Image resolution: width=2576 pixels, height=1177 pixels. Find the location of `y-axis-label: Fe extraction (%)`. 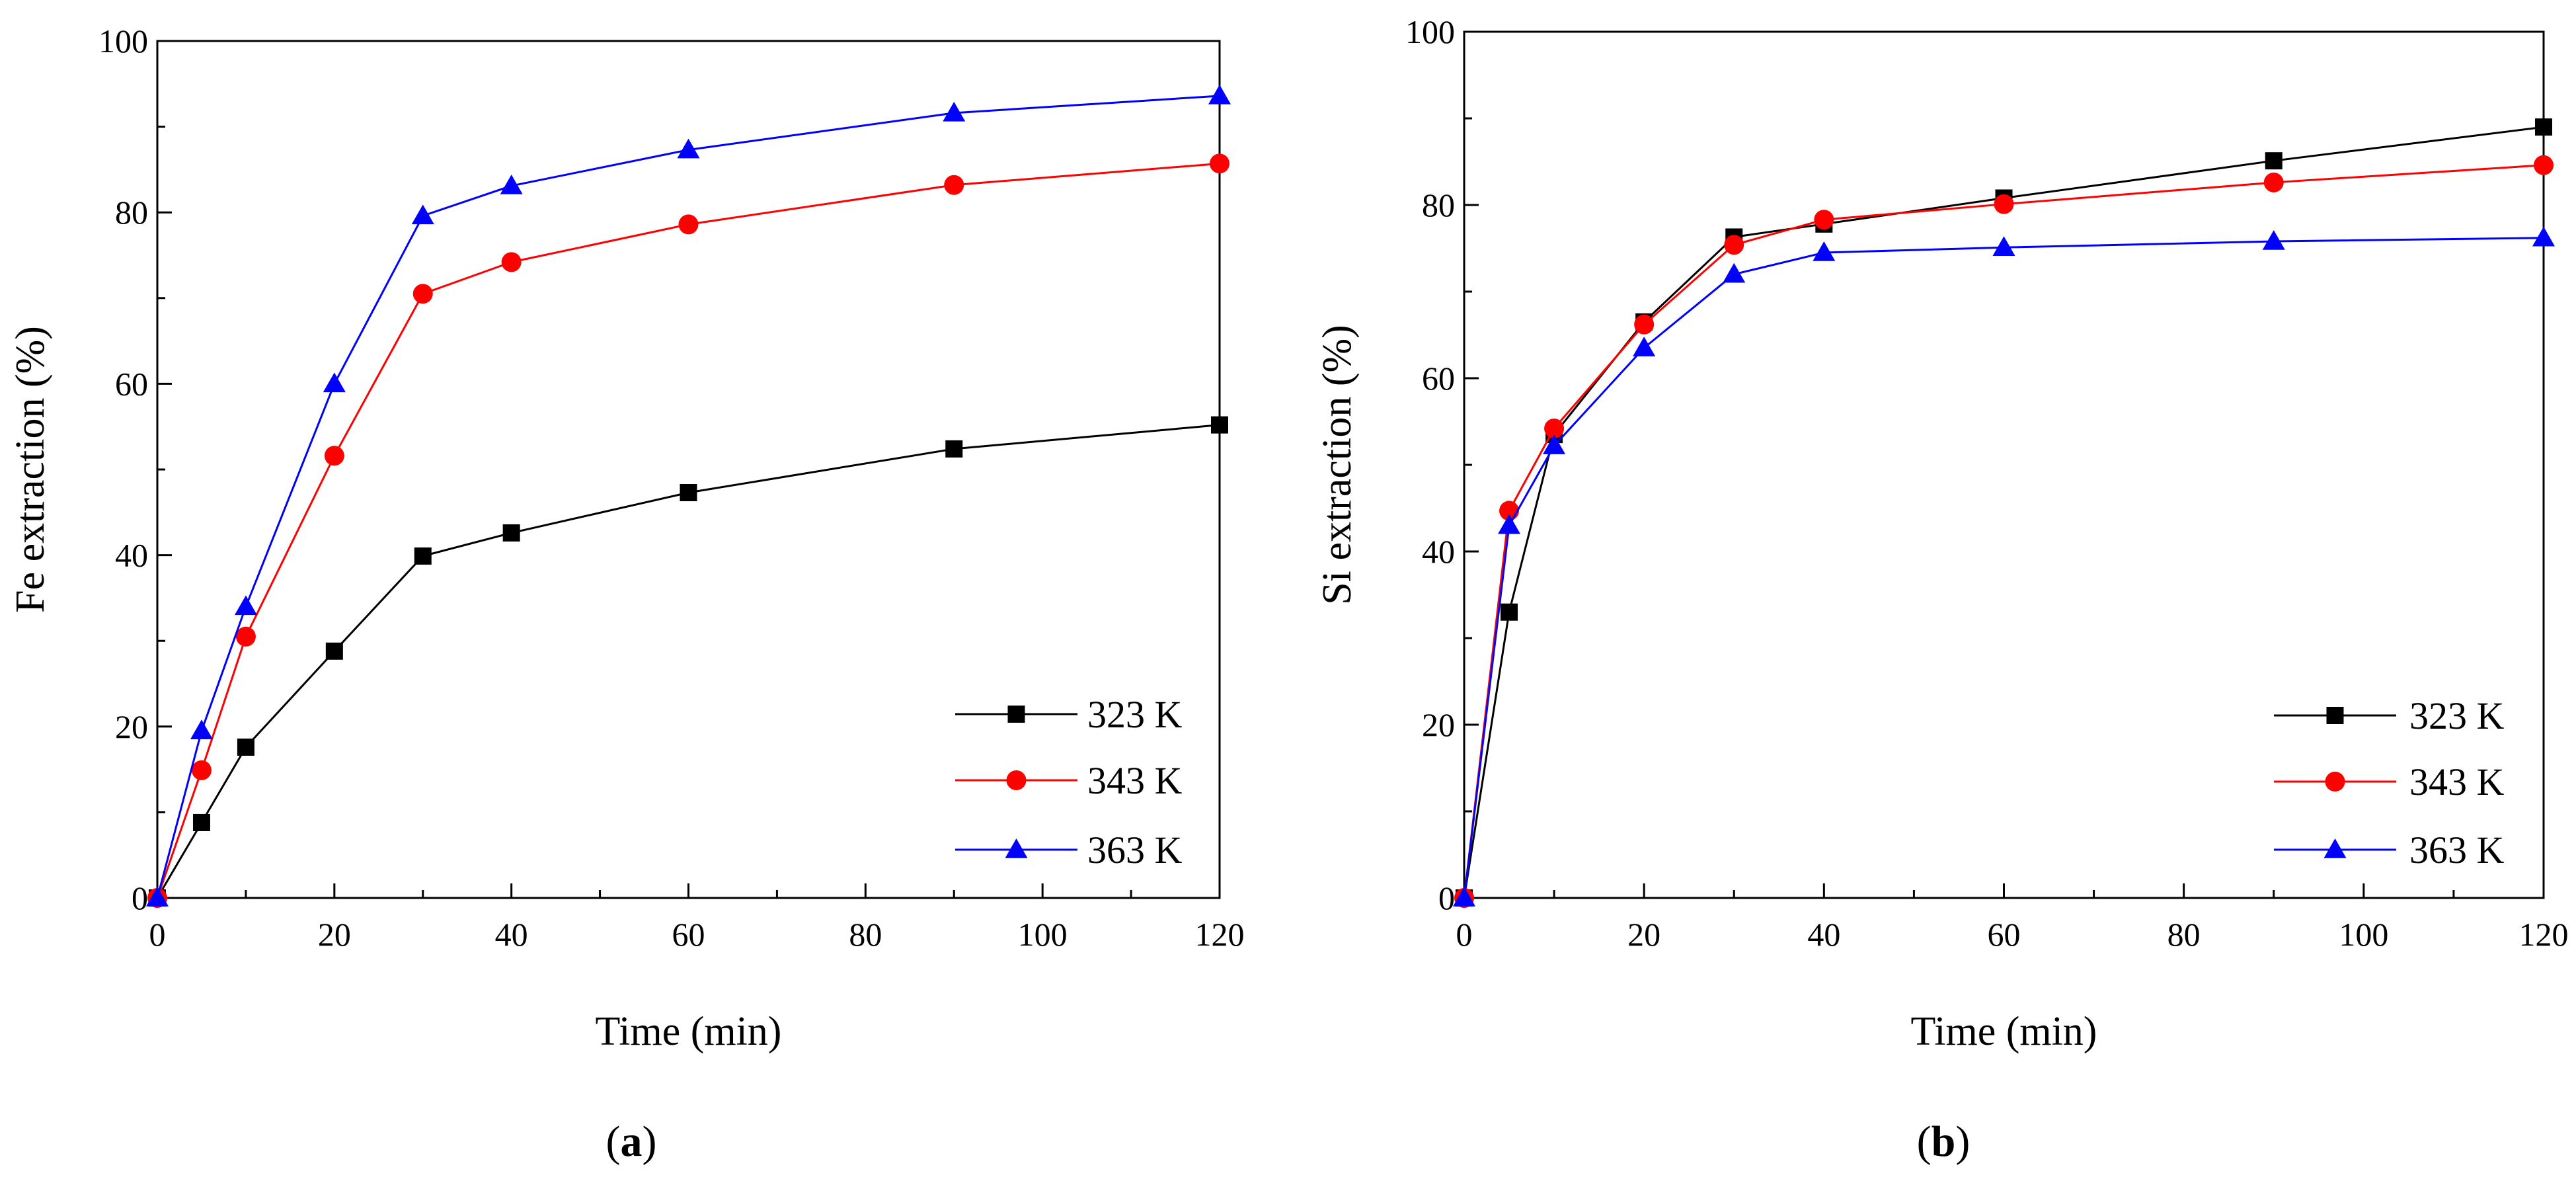

y-axis-label: Fe extraction (%) is located at coordinates (30, 470).